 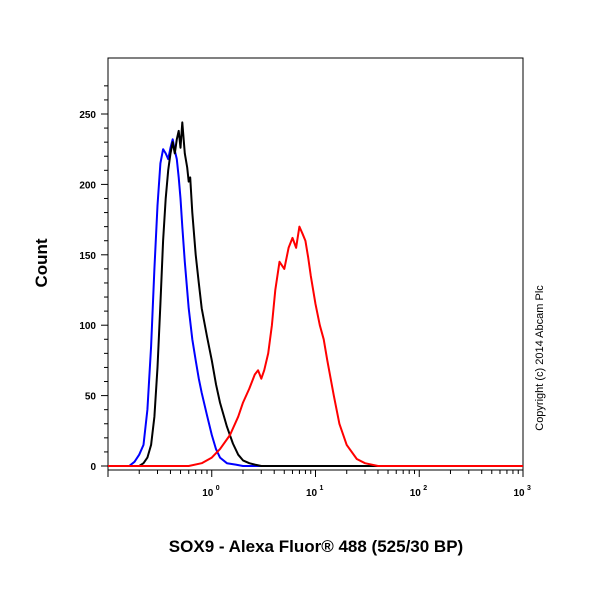 I want to click on x-tick-exponent: 0, so click(x=218, y=488).